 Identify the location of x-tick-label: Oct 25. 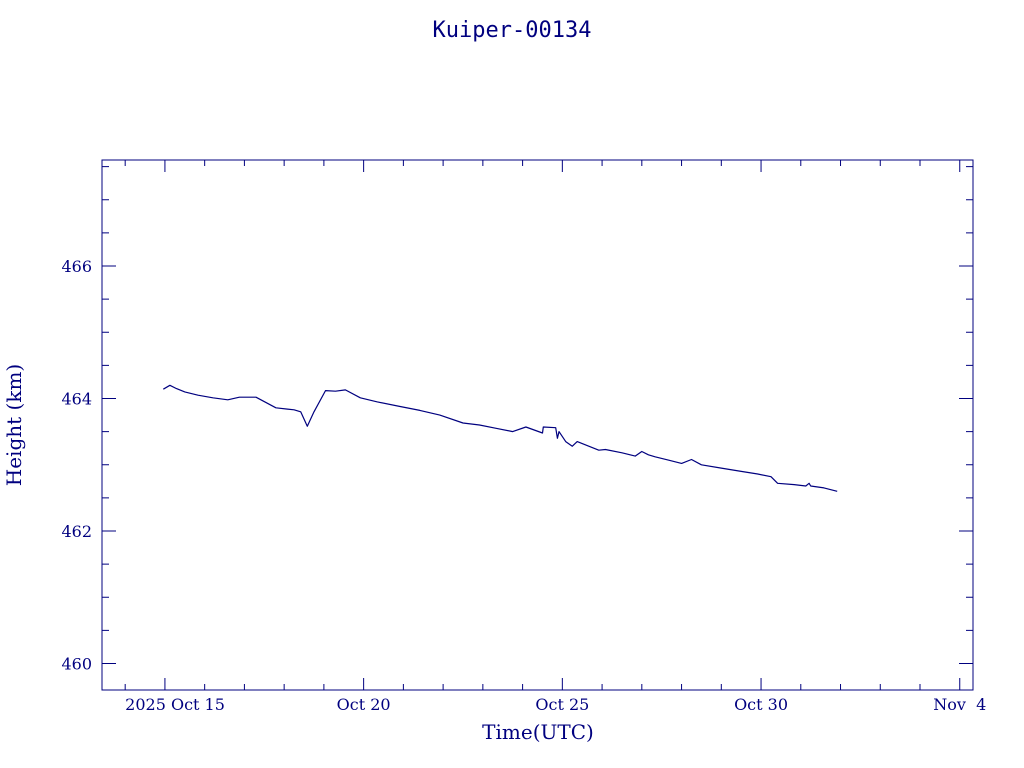
(562, 704).